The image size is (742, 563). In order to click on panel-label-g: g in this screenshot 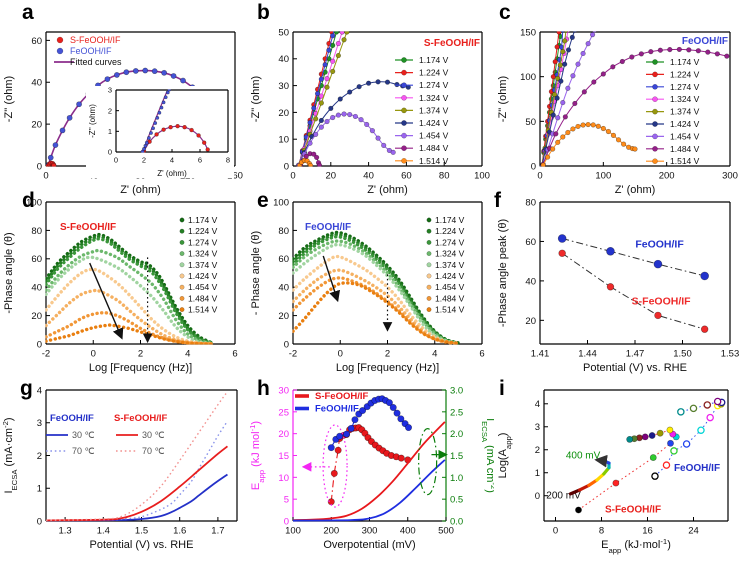, I will do `click(26, 388)`.